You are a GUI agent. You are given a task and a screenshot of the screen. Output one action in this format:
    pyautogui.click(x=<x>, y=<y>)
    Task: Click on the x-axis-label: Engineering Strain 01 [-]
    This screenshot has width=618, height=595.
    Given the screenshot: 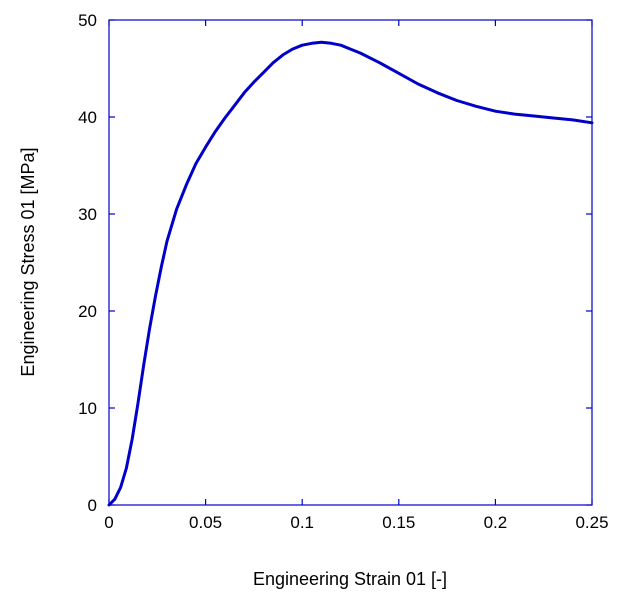 What is the action you would take?
    pyautogui.click(x=350, y=579)
    